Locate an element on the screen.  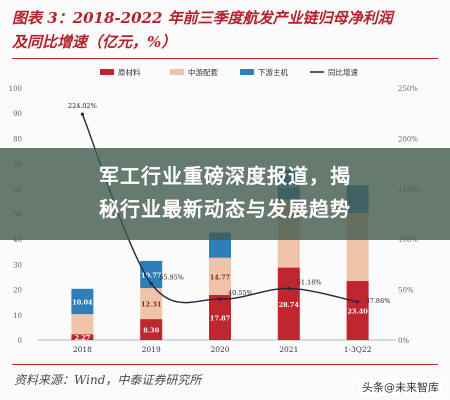
bar-data-label: 23.40 is located at coordinates (357, 312).